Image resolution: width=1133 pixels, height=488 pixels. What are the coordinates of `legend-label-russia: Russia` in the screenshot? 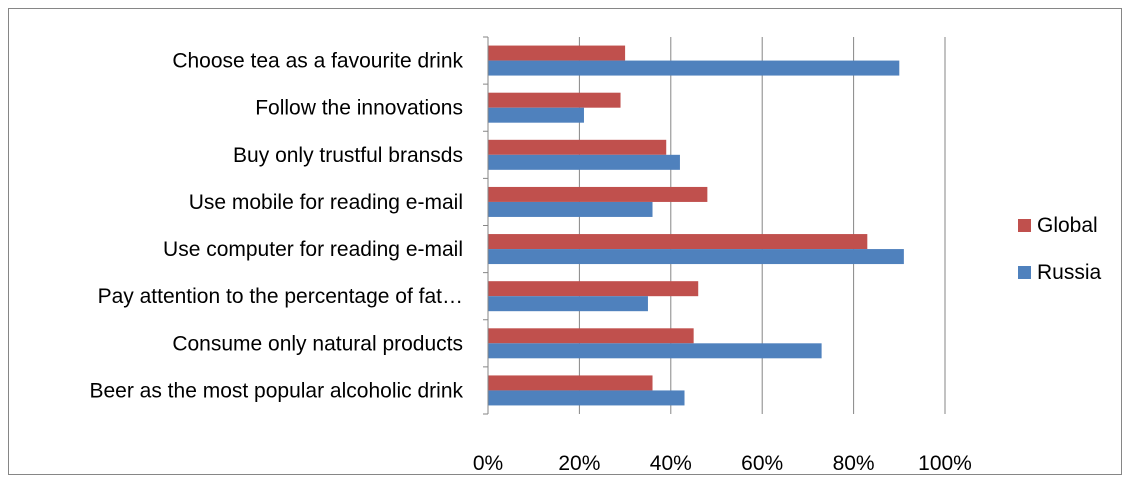 It's located at (1069, 272).